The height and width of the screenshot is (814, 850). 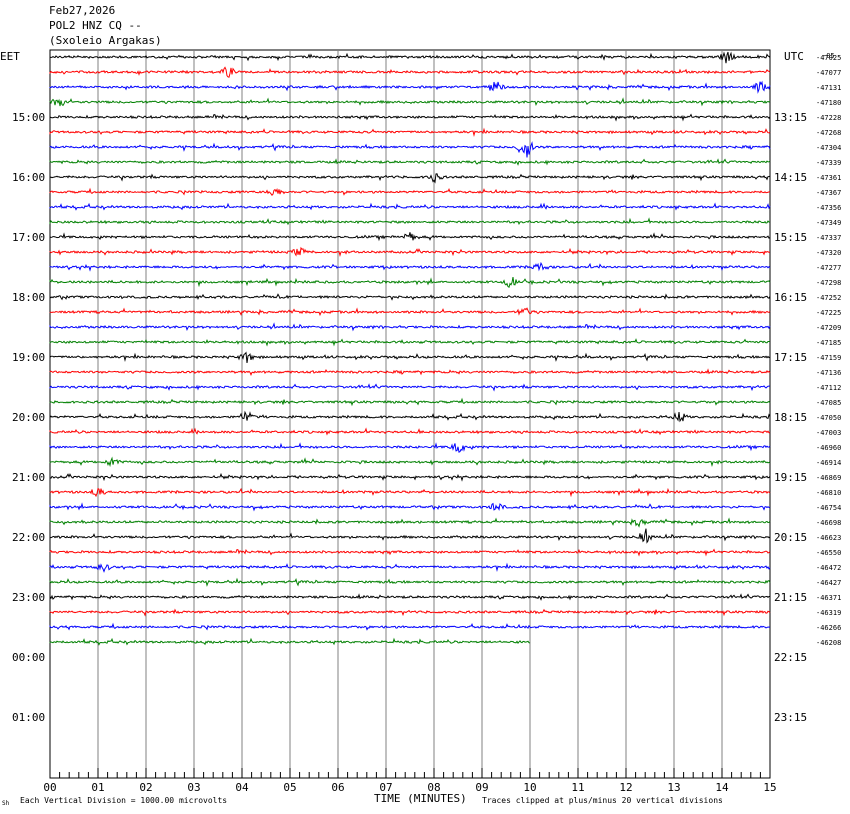 I want to click on trace-offset-label: -47339, so click(x=828, y=163).